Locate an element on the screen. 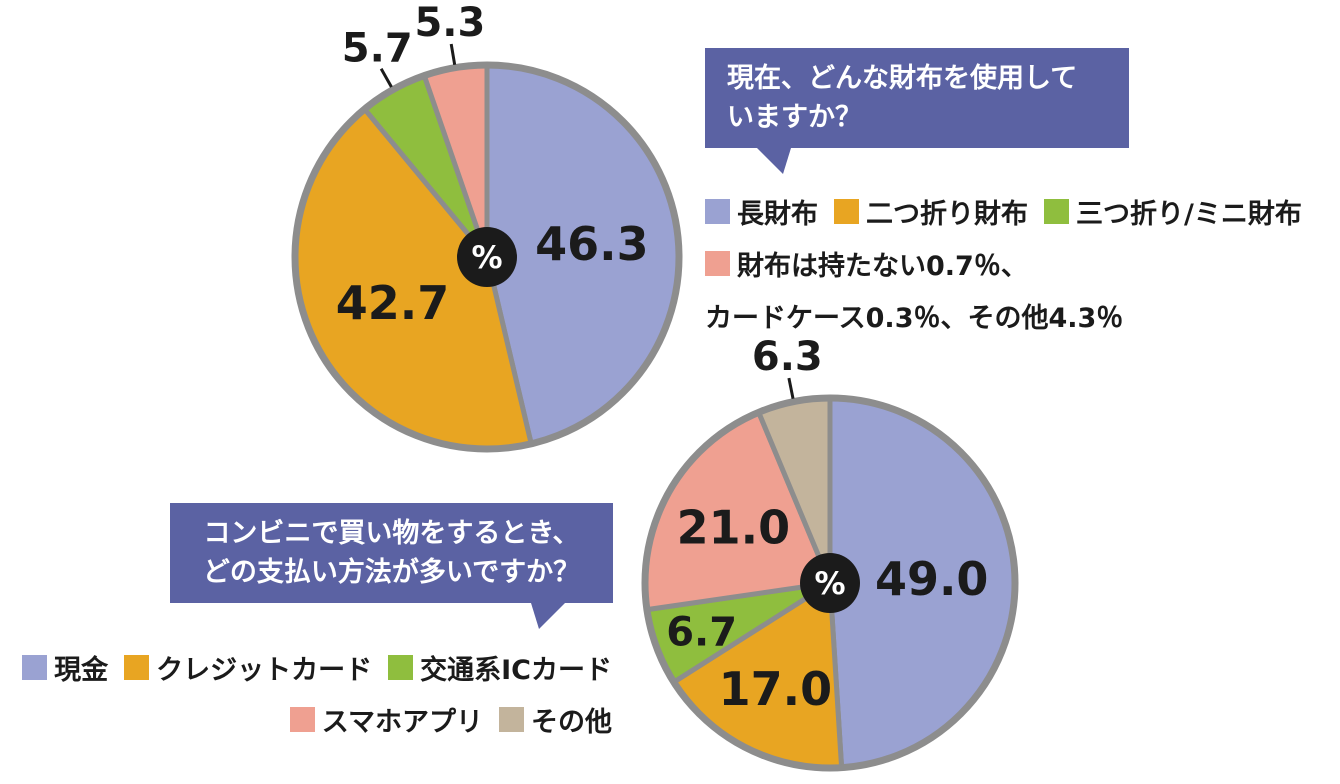  legend-item: 交通系ICカード is located at coordinates (500, 667).